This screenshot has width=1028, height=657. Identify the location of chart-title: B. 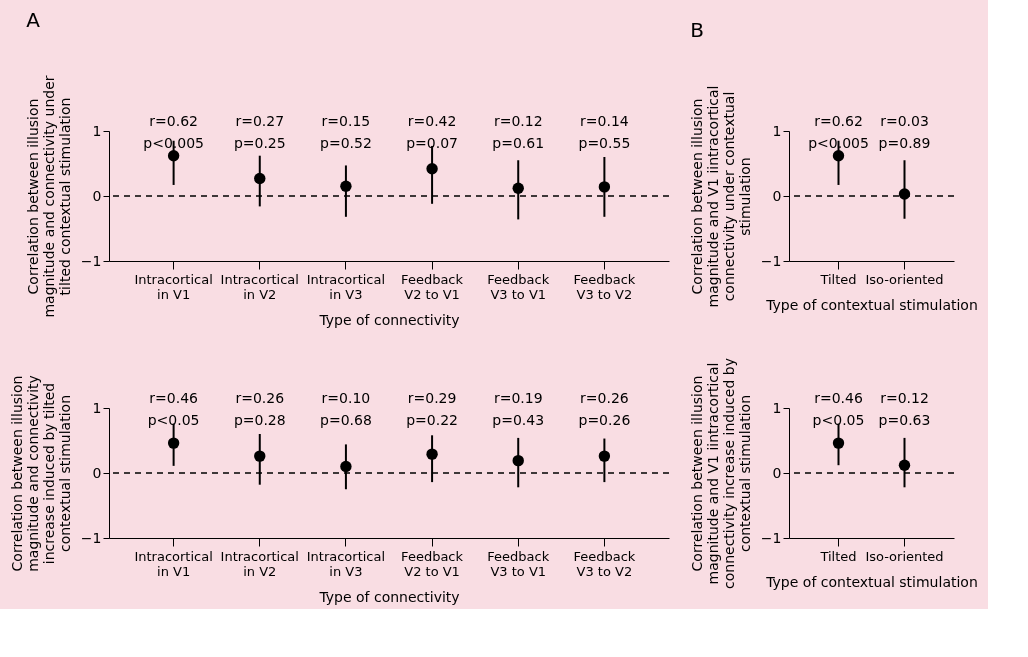
(697, 30).